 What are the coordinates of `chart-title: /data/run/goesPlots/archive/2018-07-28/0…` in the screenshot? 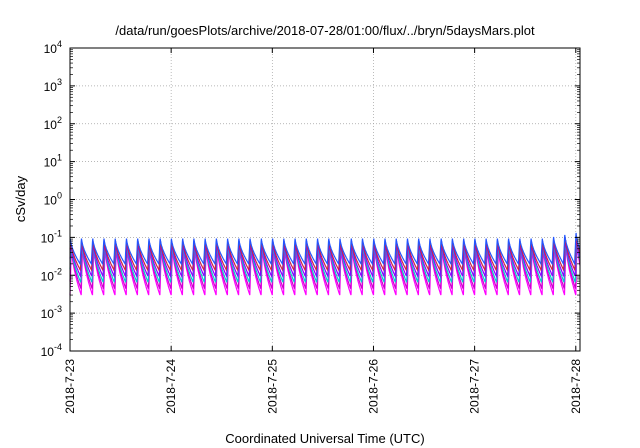 It's located at (325, 30).